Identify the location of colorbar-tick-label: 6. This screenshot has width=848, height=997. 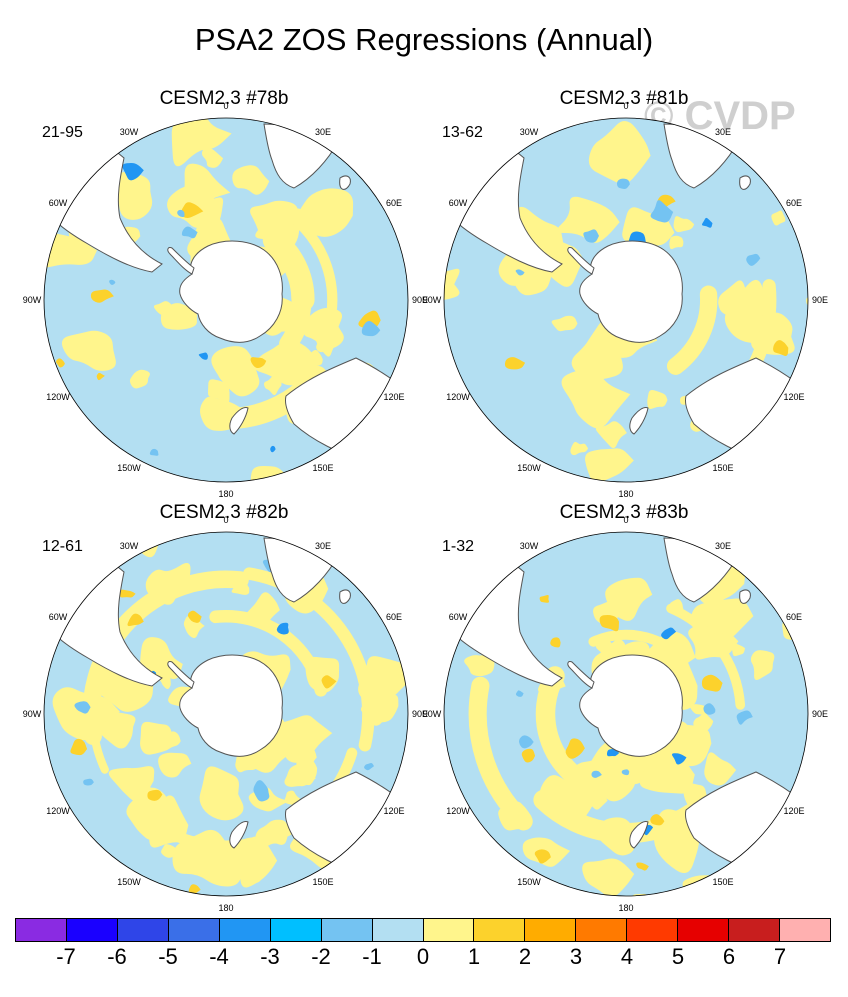
(729, 956).